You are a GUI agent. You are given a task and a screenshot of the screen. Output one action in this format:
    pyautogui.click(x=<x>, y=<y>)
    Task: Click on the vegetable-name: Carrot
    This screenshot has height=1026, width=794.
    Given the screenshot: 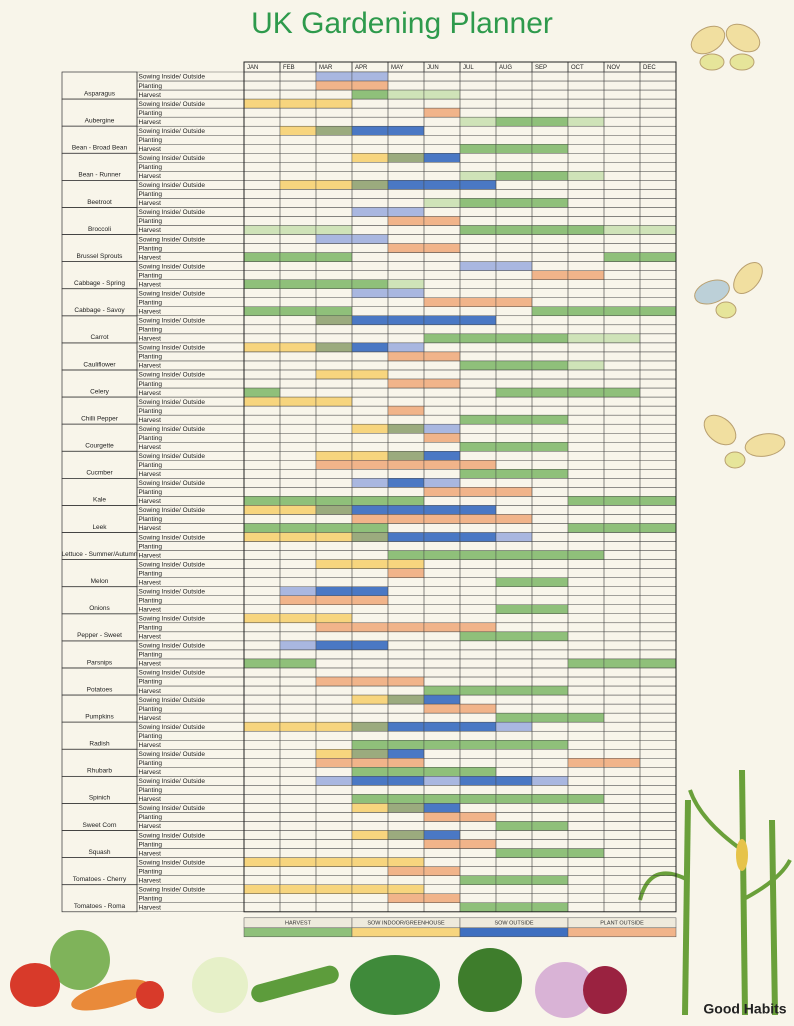 What is the action you would take?
    pyautogui.click(x=99, y=337)
    